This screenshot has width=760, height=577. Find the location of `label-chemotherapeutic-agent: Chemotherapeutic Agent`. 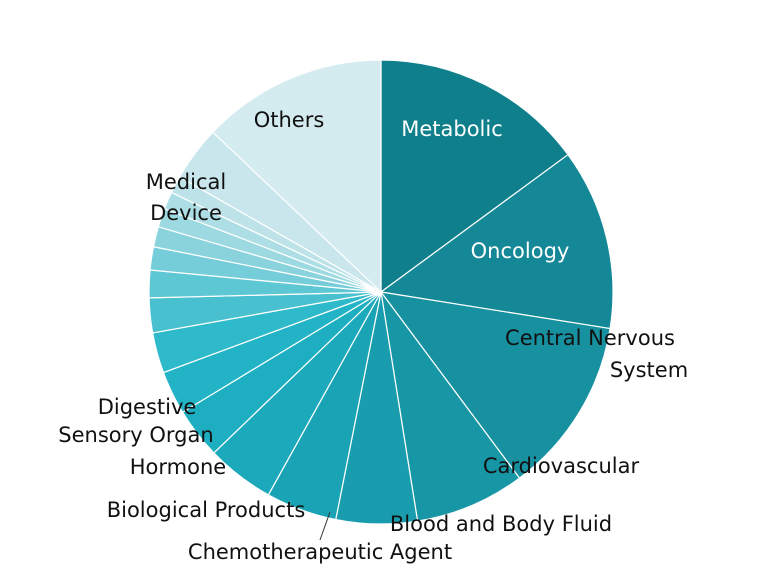

label-chemotherapeutic-agent: Chemotherapeutic Agent is located at coordinates (320, 552).